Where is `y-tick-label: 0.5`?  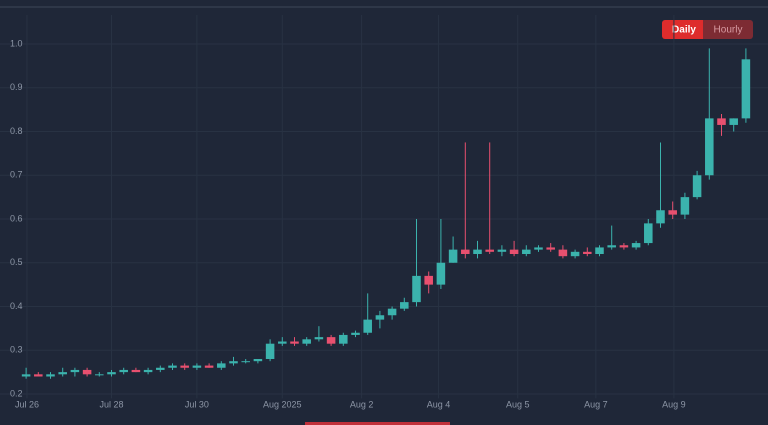 y-tick-label: 0.5 is located at coordinates (16, 262).